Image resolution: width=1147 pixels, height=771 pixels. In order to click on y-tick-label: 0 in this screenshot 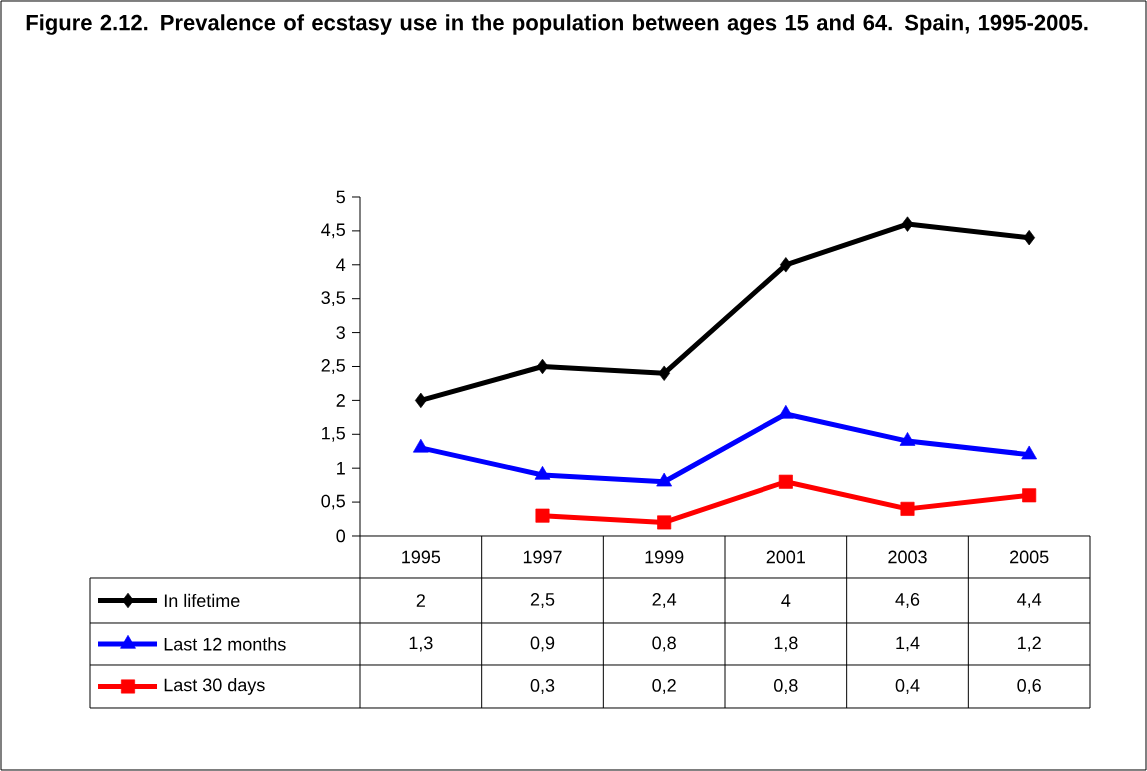, I will do `click(341, 536)`.